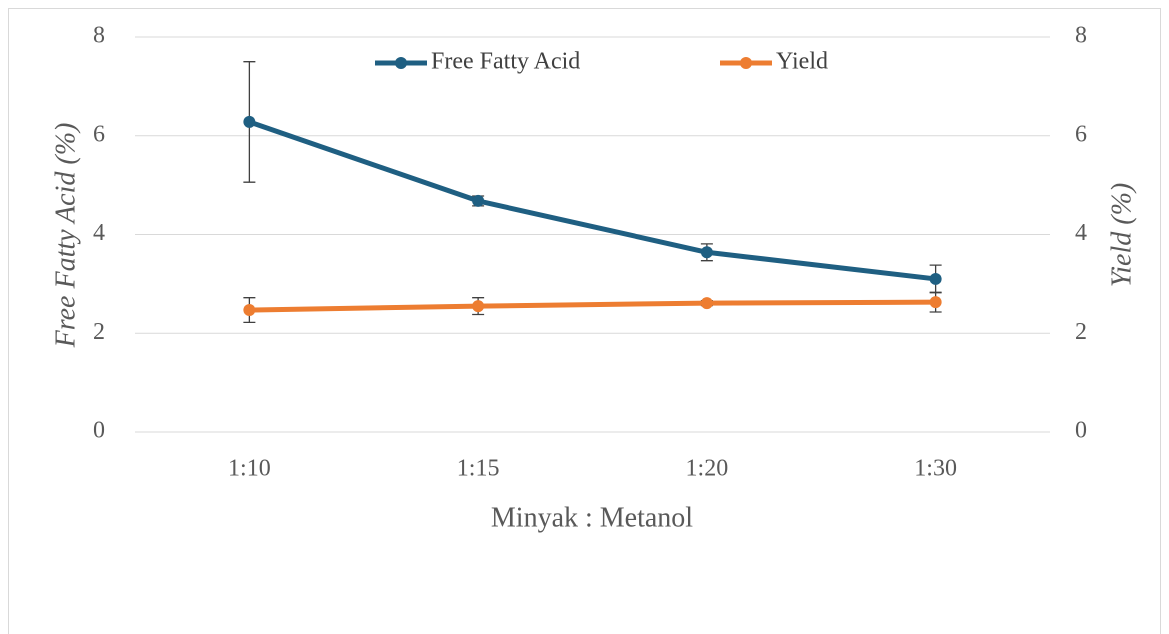 The width and height of the screenshot is (1169, 634). Describe the element at coordinates (1081, 36) in the screenshot. I see `y2-tick-label: 8` at that location.